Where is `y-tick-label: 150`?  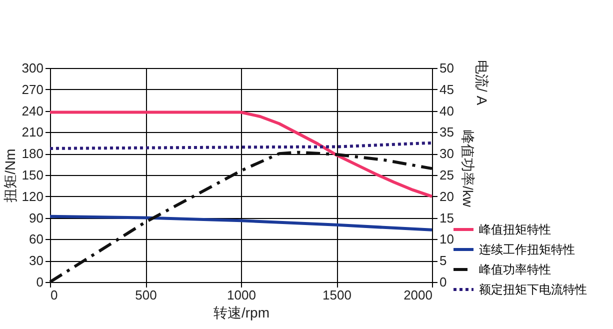 y-tick-label: 150 is located at coordinates (33, 175).